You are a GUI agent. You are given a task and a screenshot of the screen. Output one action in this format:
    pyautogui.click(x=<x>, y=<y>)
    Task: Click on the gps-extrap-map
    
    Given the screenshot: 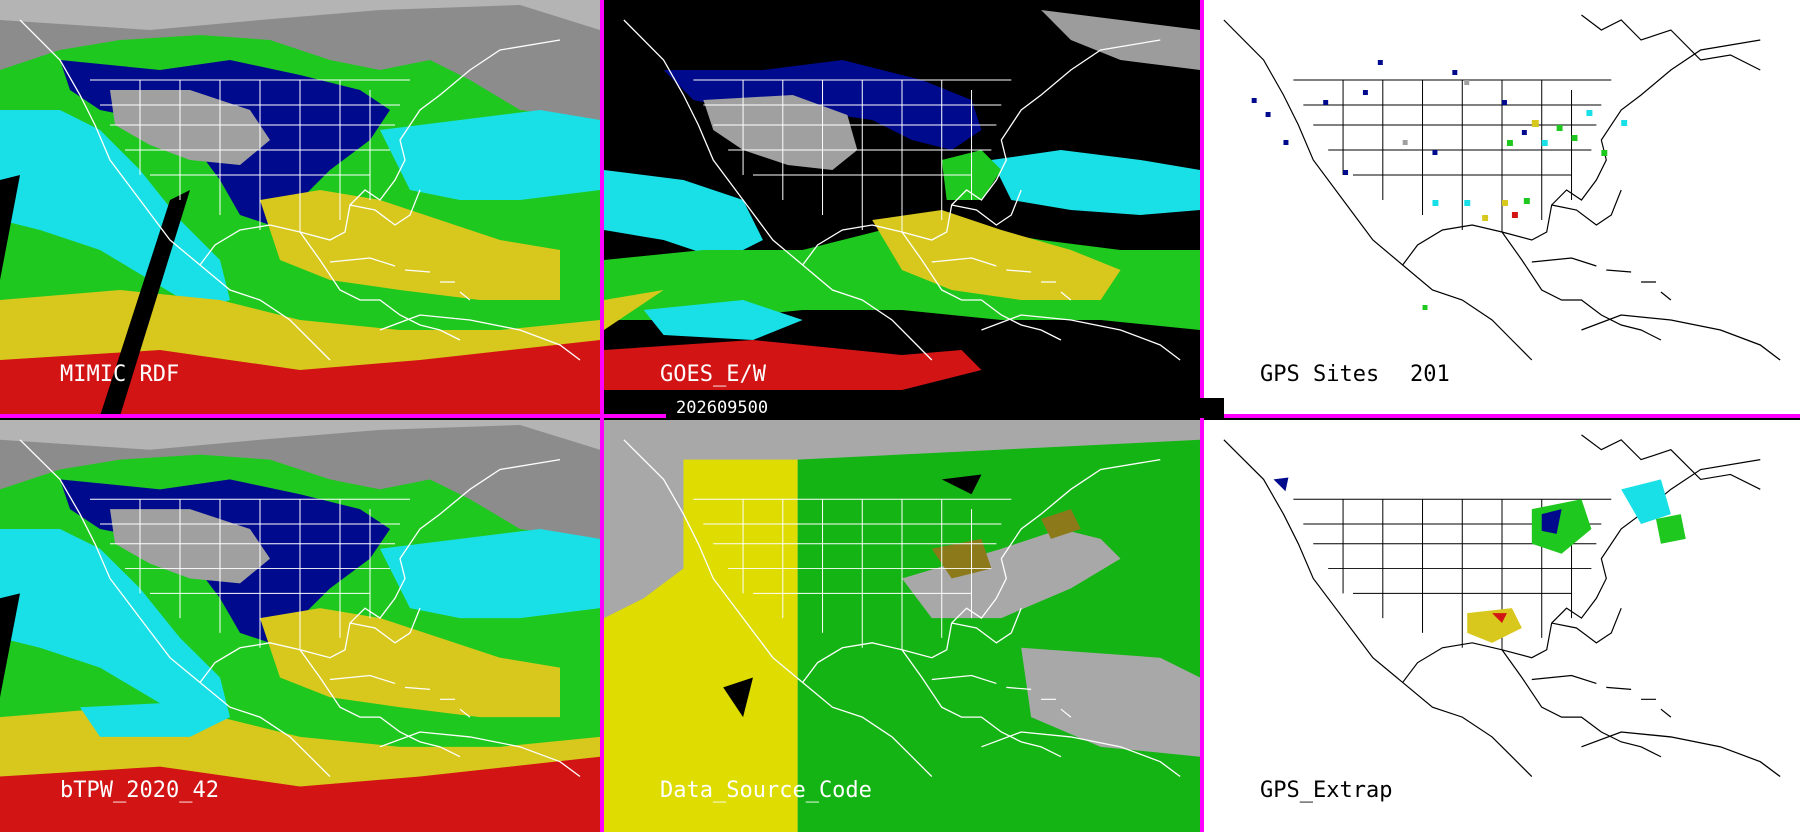 What is the action you would take?
    pyautogui.click(x=1502, y=606)
    